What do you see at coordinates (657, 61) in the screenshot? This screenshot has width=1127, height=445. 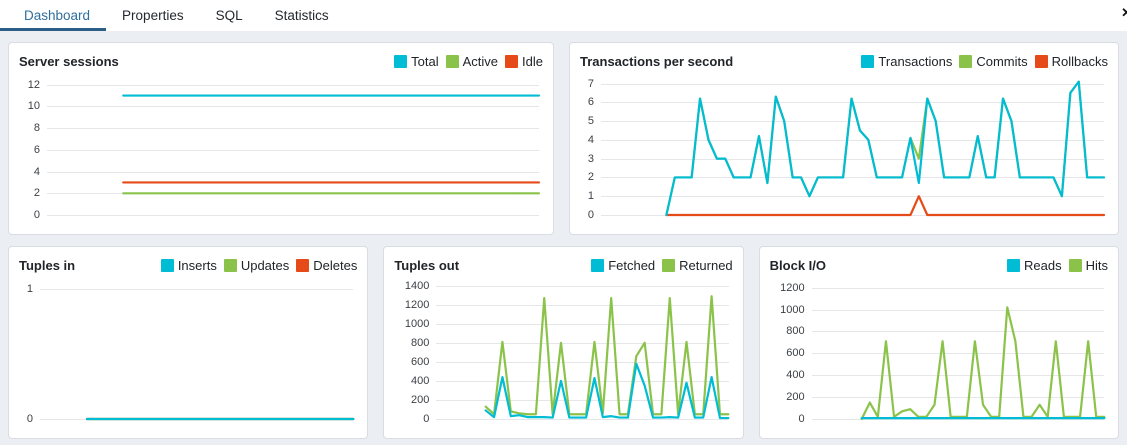 I see `panel-title: Transactions per second` at bounding box center [657, 61].